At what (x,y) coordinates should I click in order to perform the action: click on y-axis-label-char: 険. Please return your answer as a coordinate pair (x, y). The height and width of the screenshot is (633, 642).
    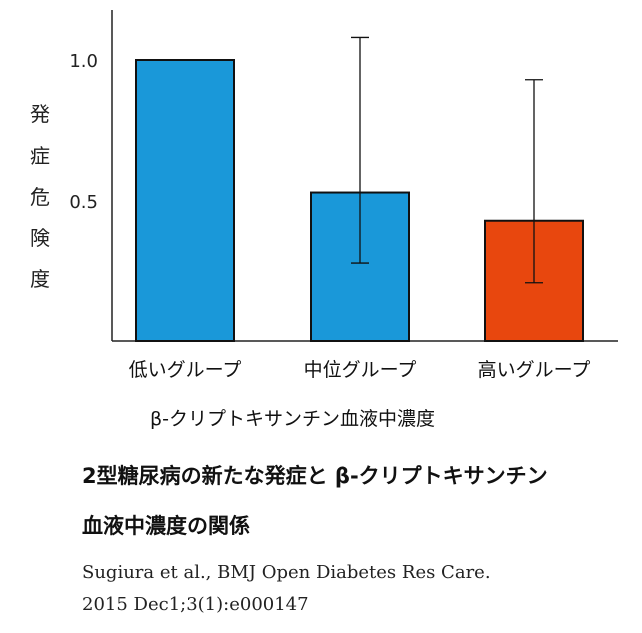
    Looking at the image, I should click on (40, 238).